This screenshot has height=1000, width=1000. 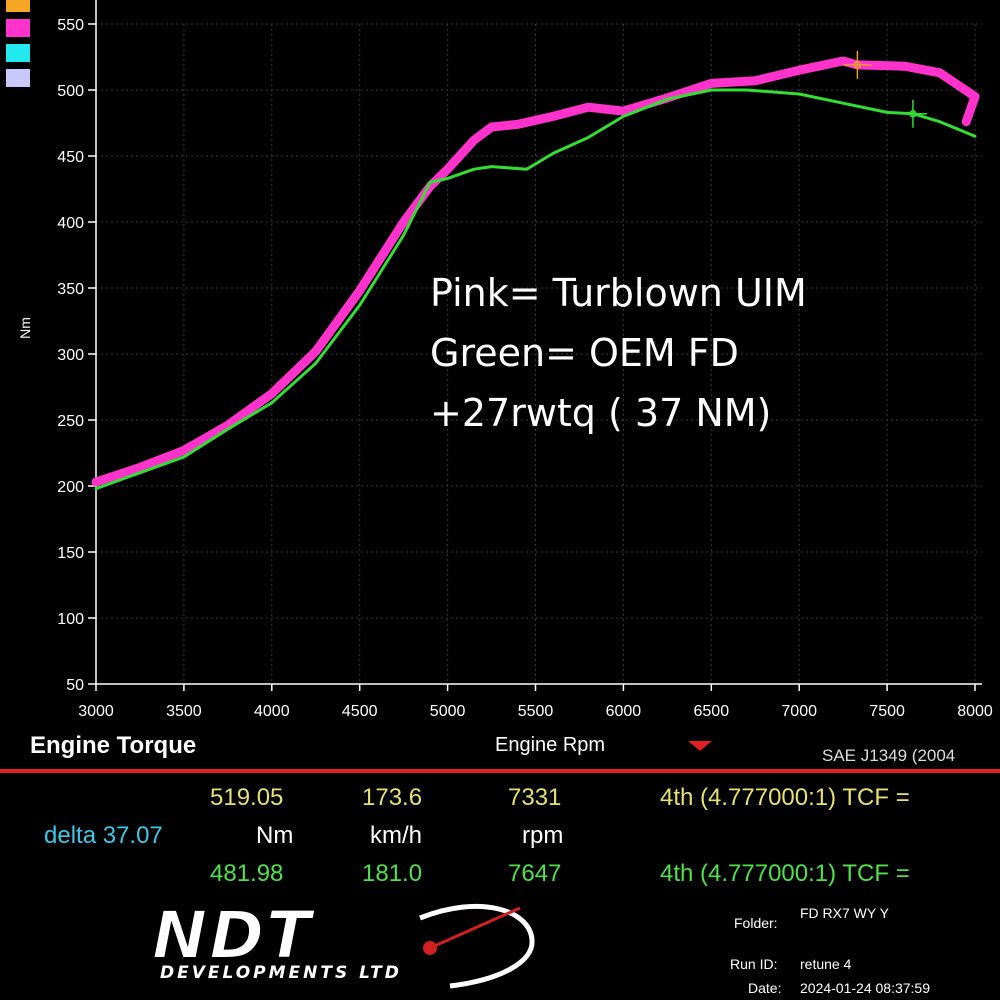 What do you see at coordinates (70, 487) in the screenshot?
I see `y-tick-label: 200` at bounding box center [70, 487].